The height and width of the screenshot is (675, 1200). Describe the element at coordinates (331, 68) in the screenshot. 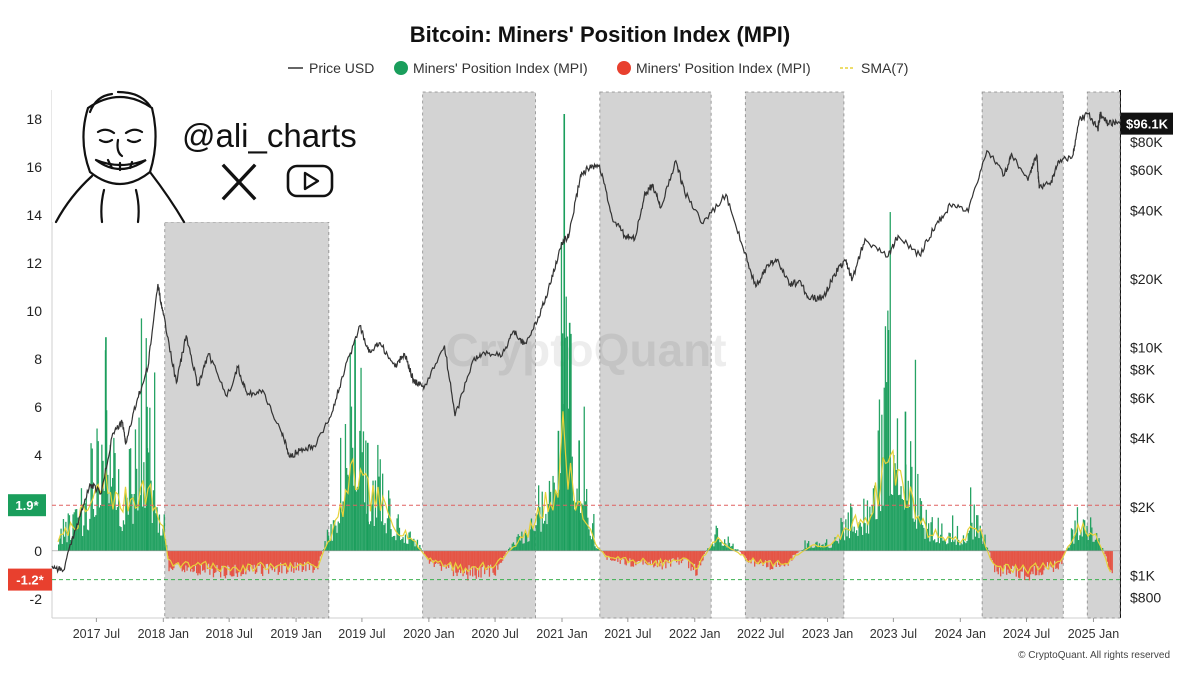

I see `legend-item-price: Price USD` at that location.